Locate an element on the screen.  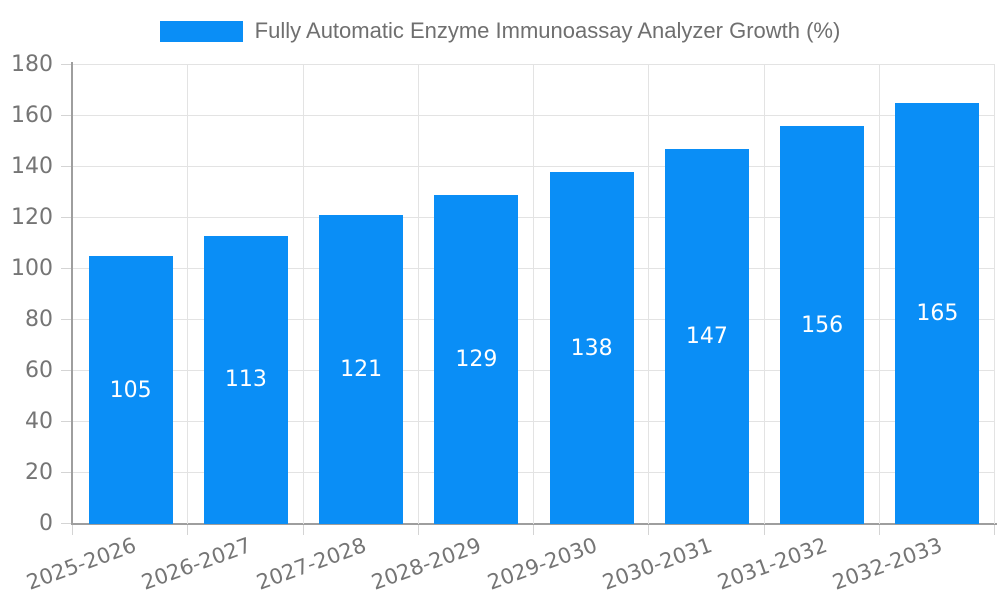
bar: 165 is located at coordinates (937, 313).